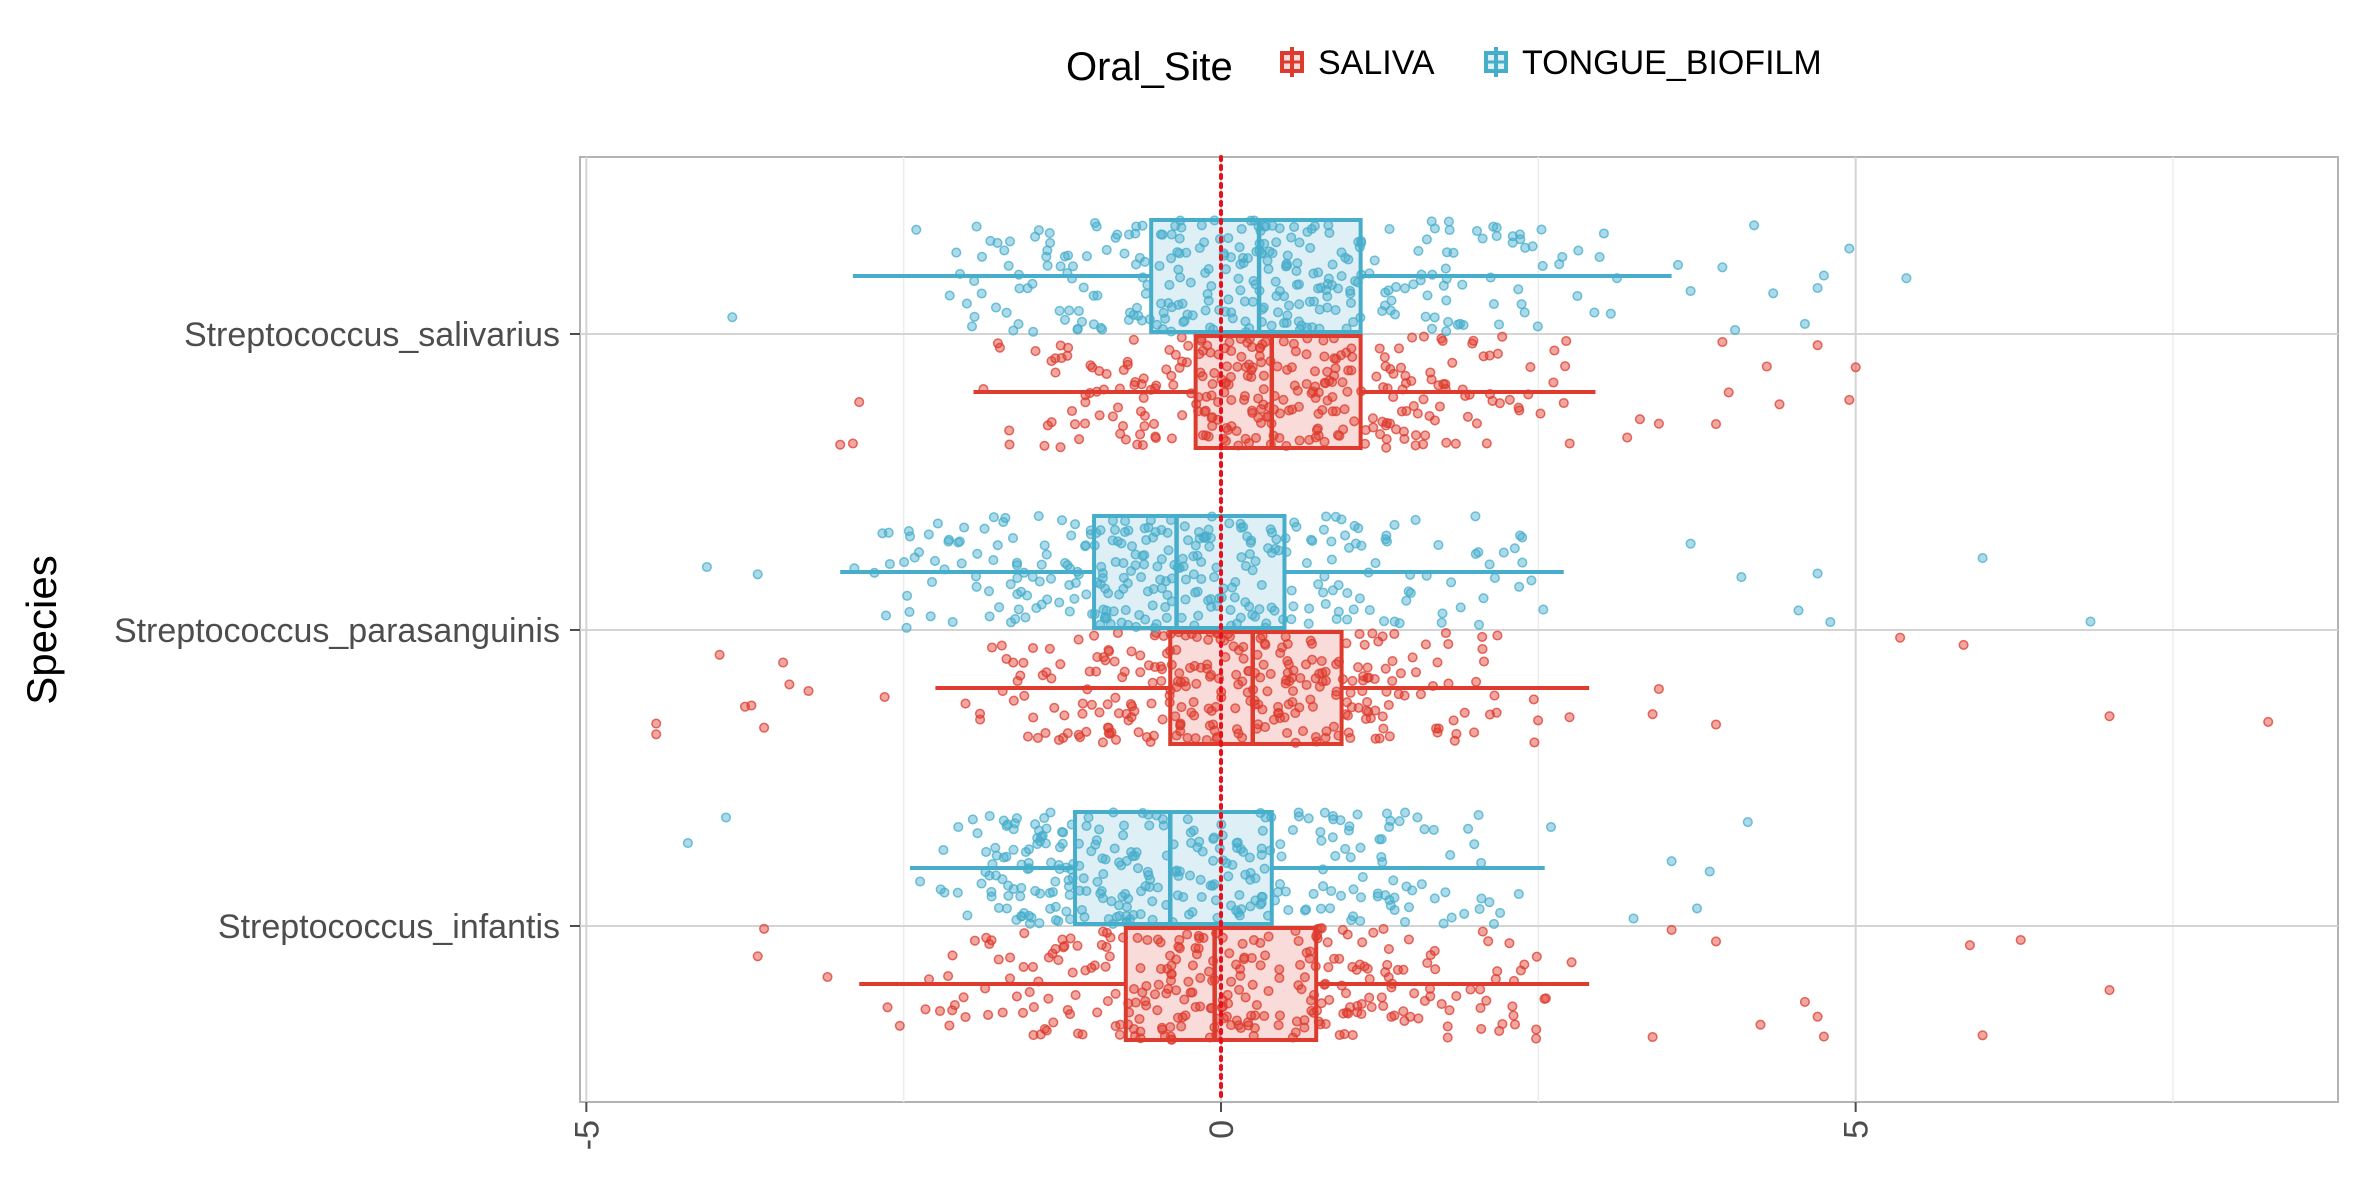 Image resolution: width=2362 pixels, height=1181 pixels. What do you see at coordinates (41, 629) in the screenshot?
I see `y-axis-title: Species` at bounding box center [41, 629].